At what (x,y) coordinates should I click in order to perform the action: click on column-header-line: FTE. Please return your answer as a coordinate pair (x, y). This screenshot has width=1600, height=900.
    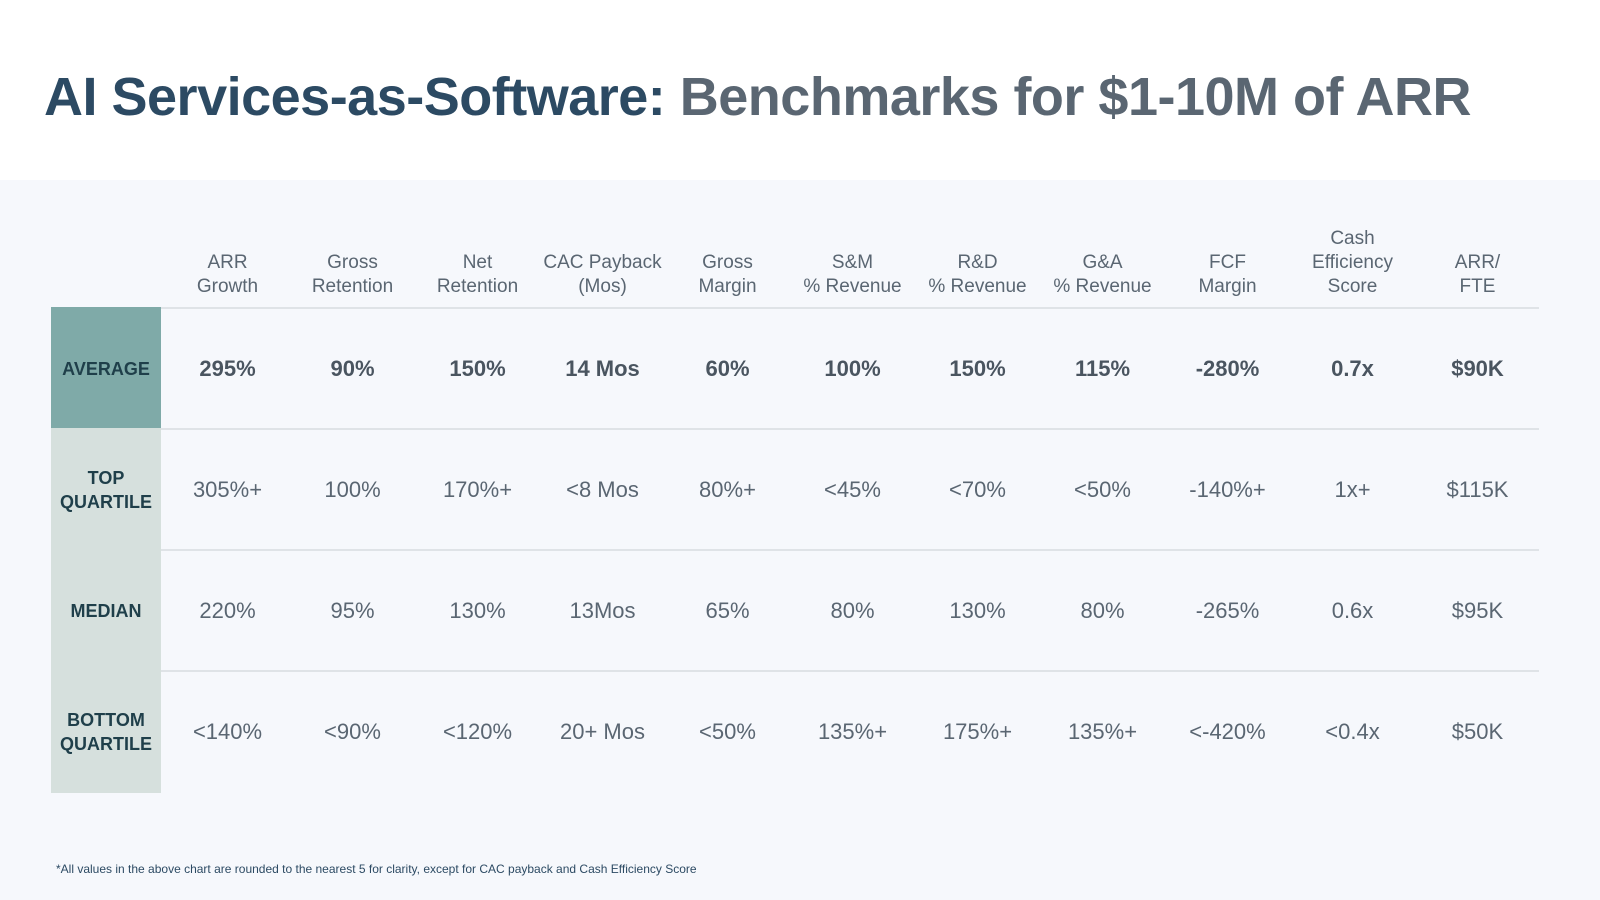
    Looking at the image, I should click on (1477, 286).